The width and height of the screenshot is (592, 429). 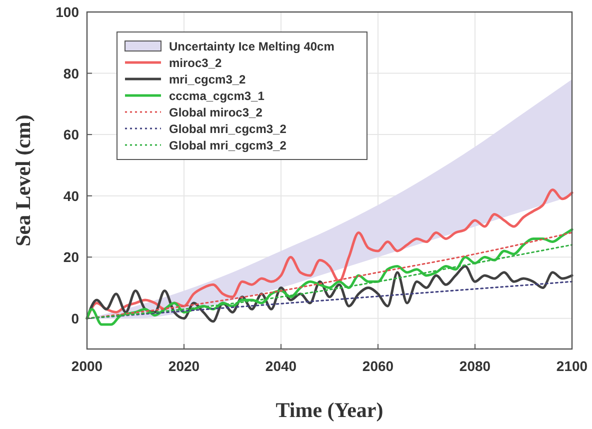 What do you see at coordinates (281, 366) in the screenshot?
I see `x-tick-label: 2040` at bounding box center [281, 366].